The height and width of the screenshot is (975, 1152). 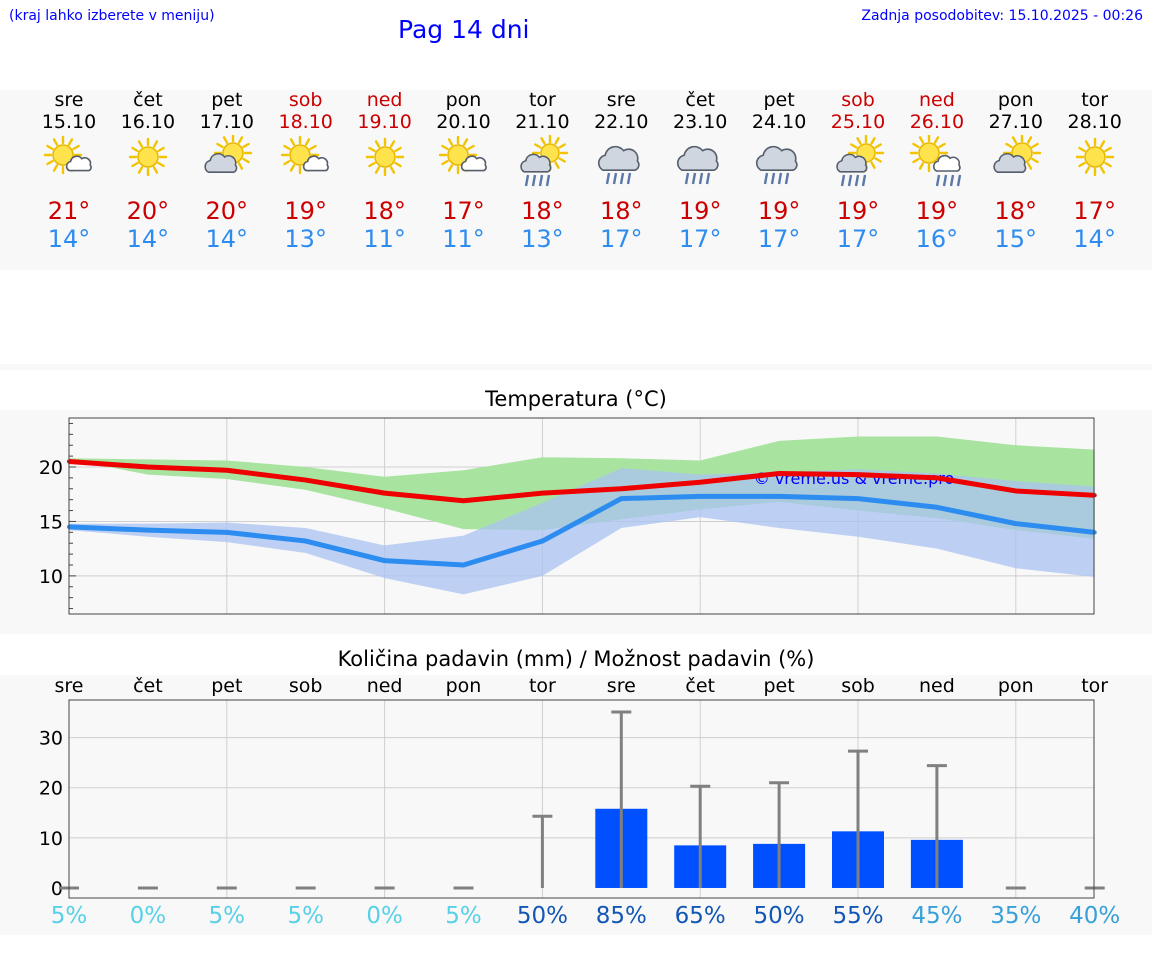 I want to click on precip-probability: 40%, so click(x=1095, y=916).